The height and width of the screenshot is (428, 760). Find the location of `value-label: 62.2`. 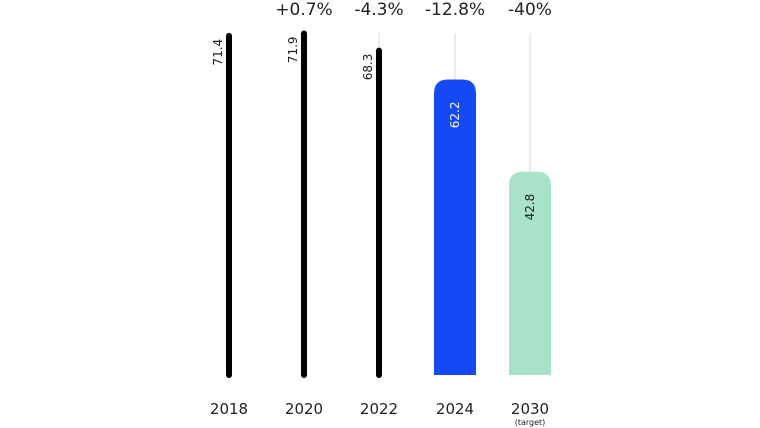

value-label: 62.2 is located at coordinates (455, 115).